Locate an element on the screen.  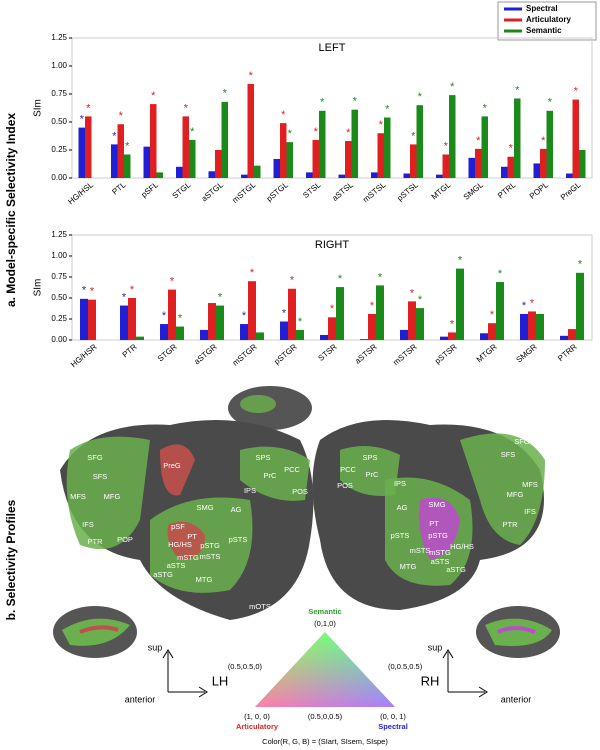
roi-label: SFG is located at coordinates (95, 457).